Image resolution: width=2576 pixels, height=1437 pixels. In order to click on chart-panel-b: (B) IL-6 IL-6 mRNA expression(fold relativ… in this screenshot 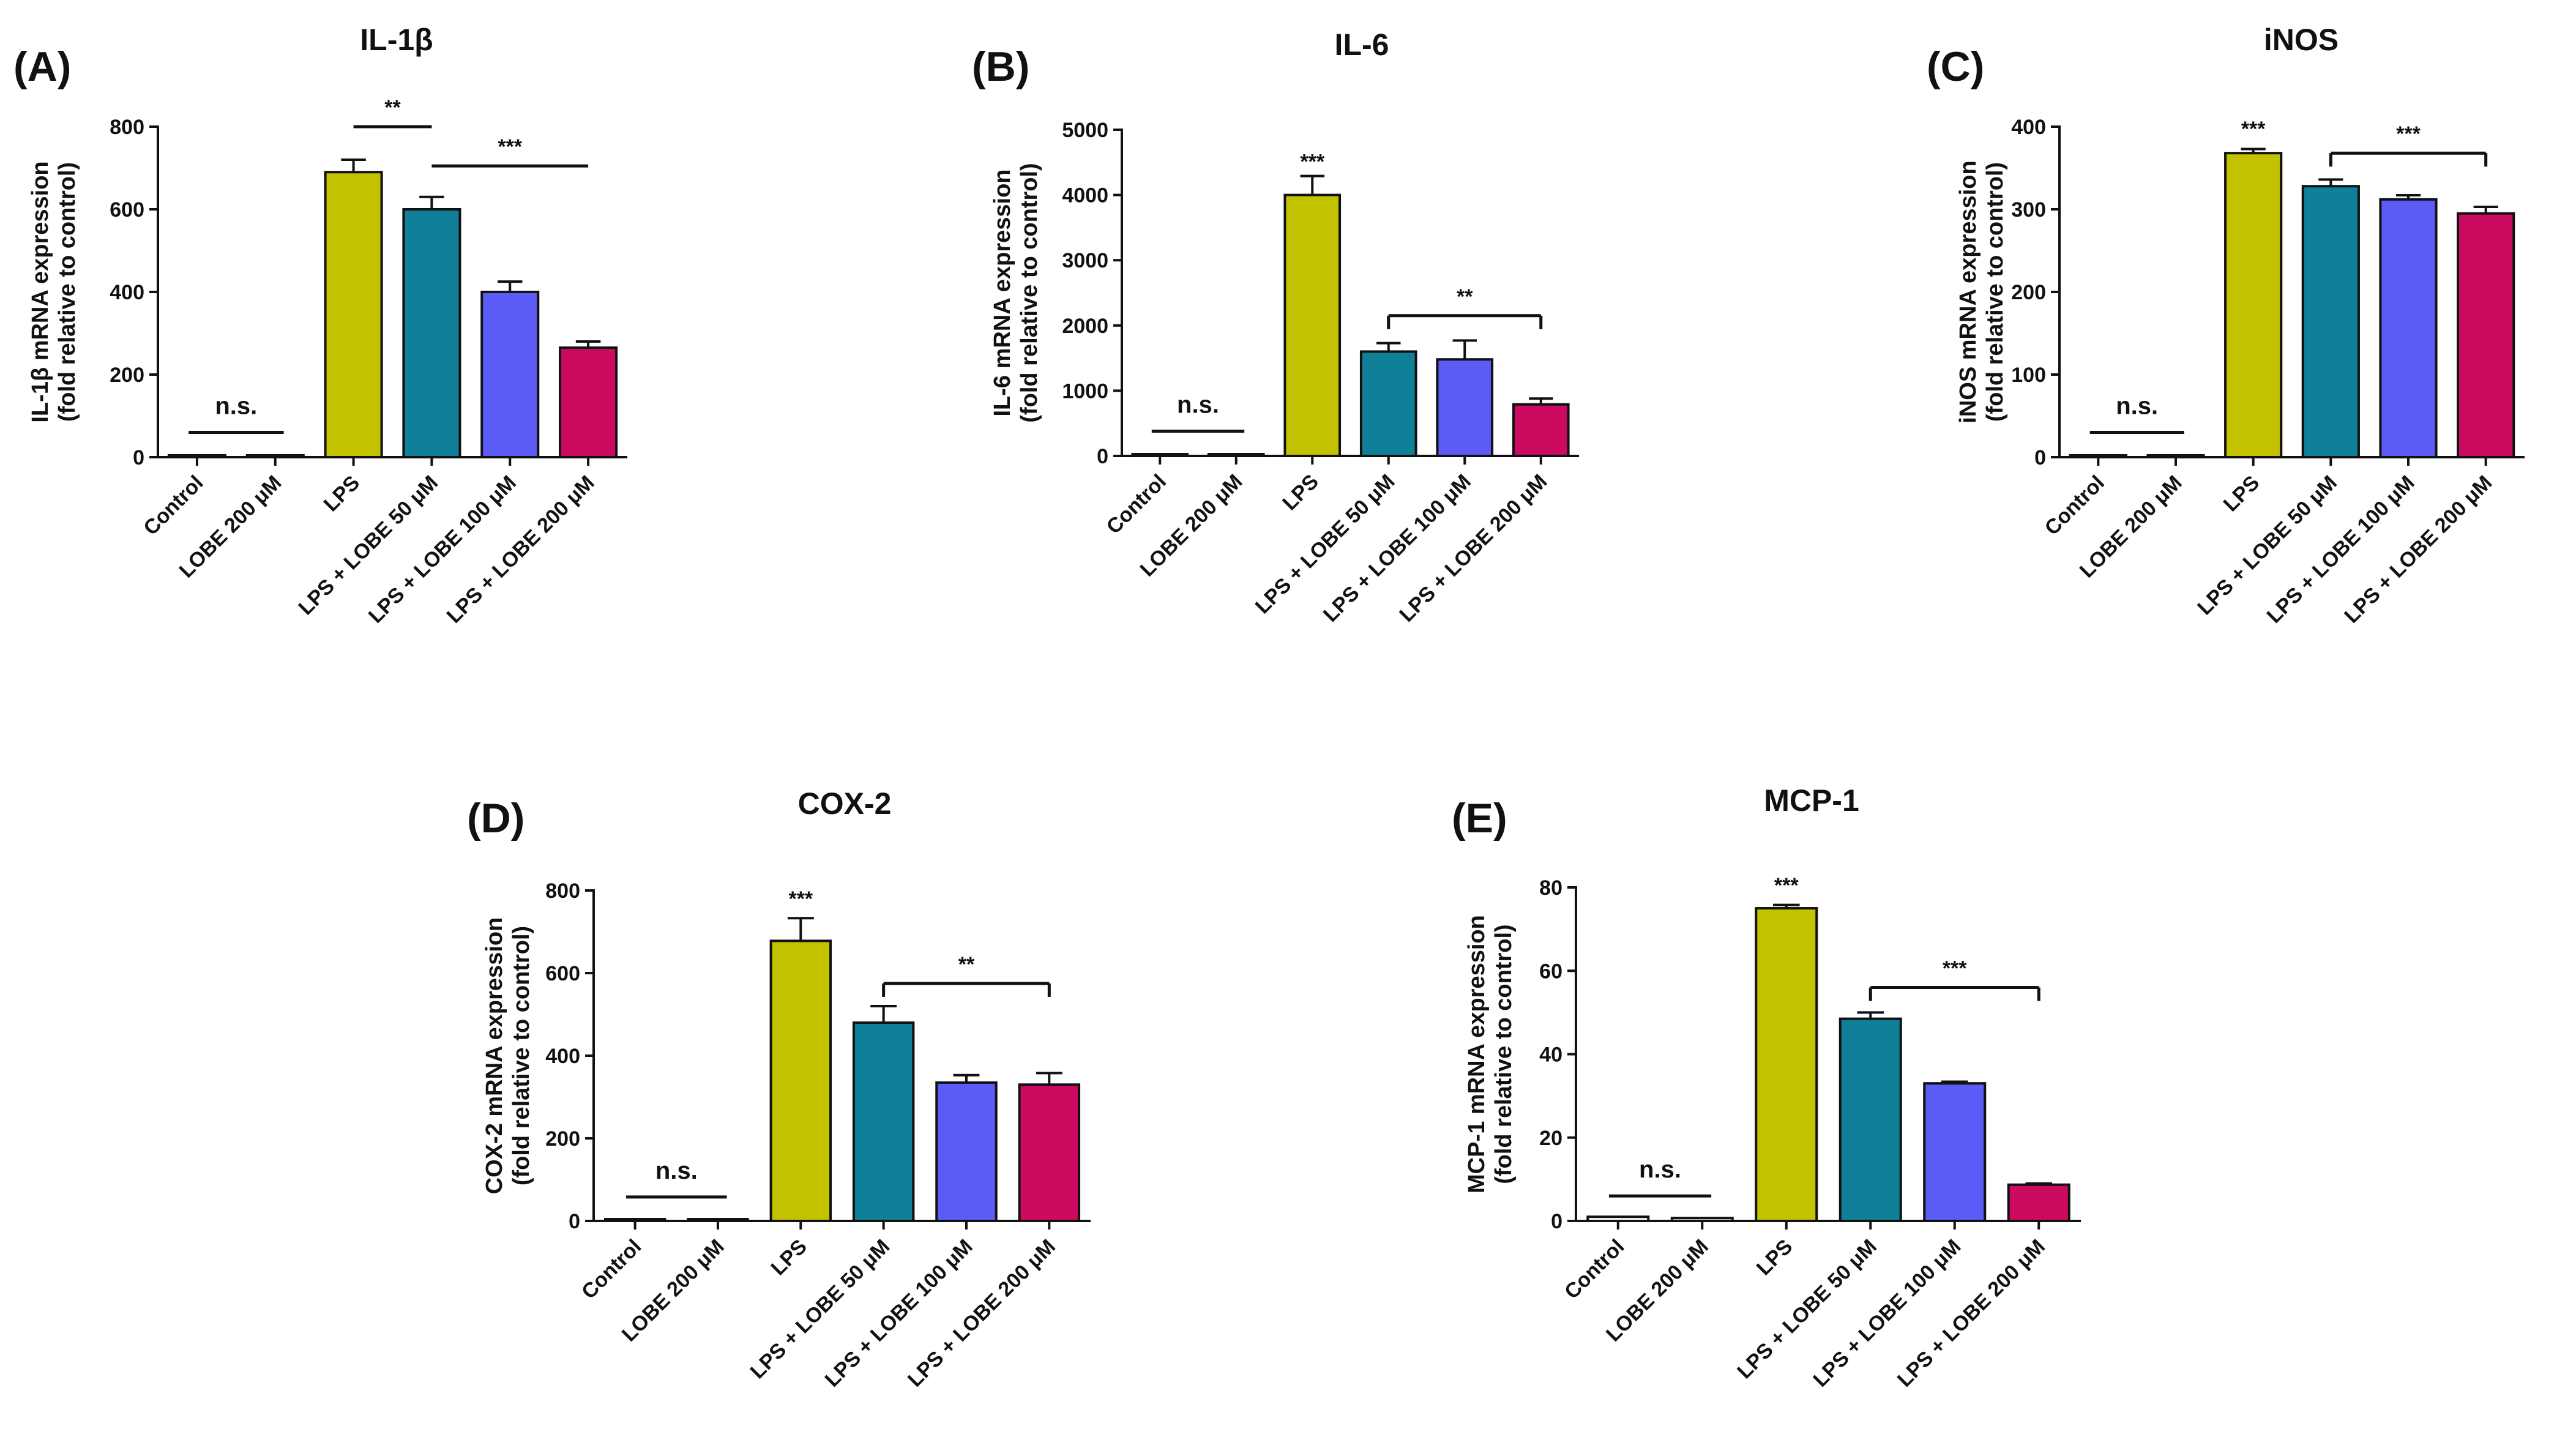, I will do `click(1275, 327)`.